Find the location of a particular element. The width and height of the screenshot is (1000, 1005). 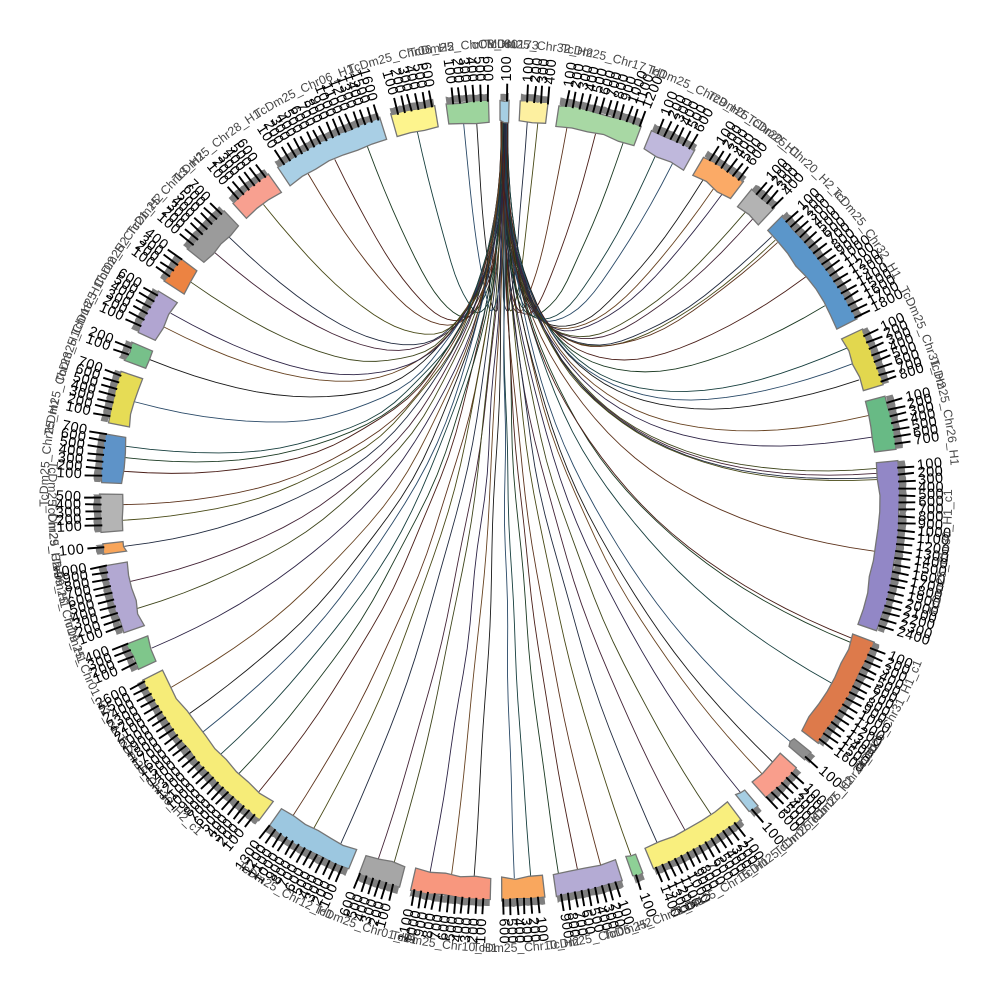

svg-text: 500 is located at coordinates (68, 496).